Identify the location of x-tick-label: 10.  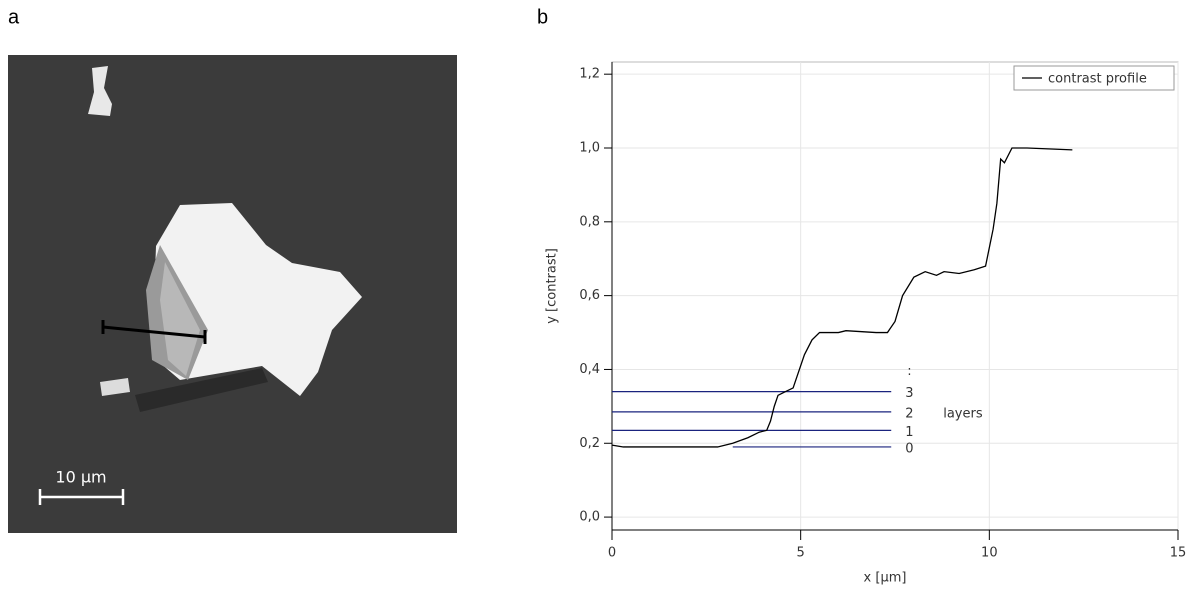
(989, 553).